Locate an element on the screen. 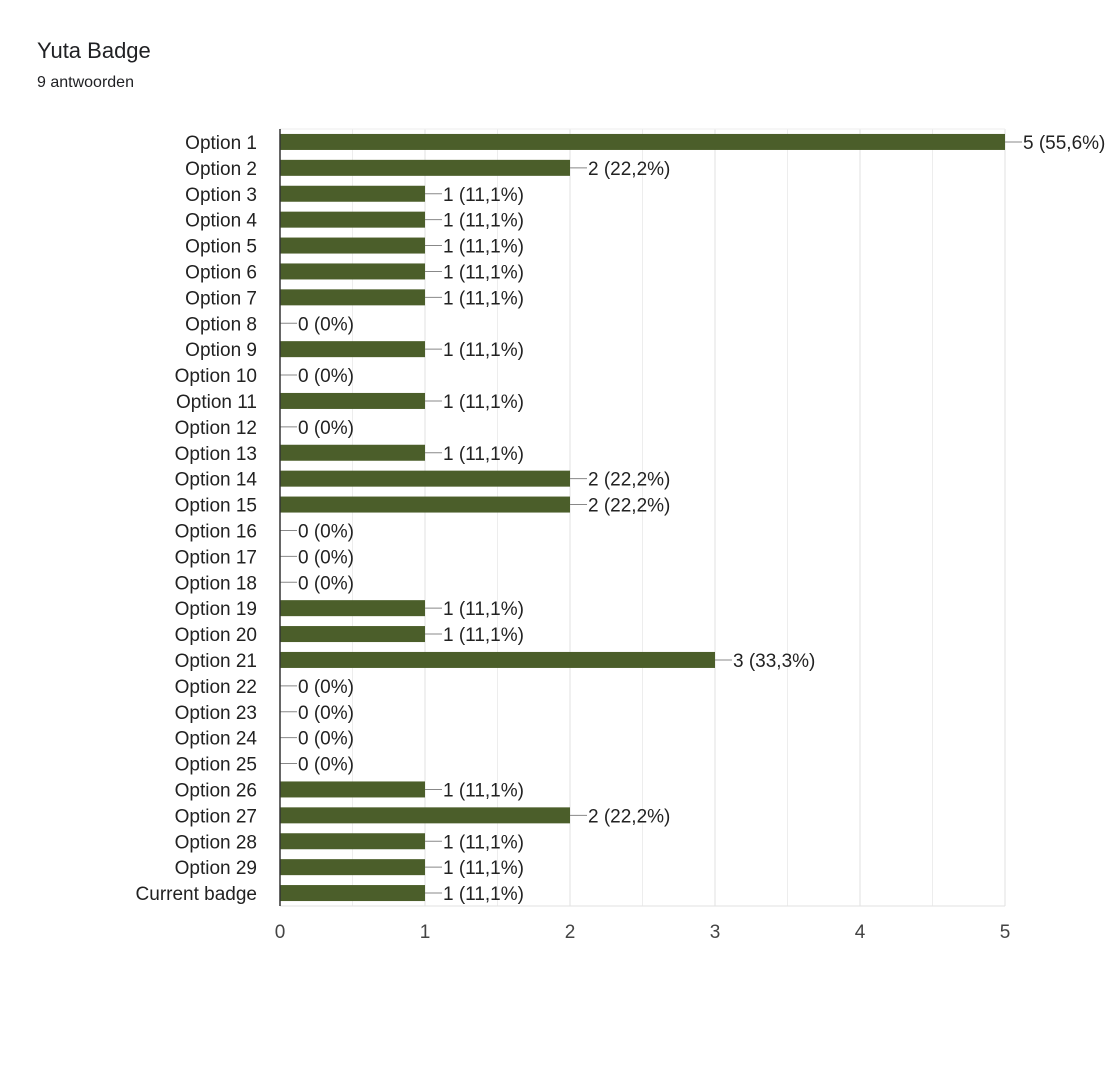 The width and height of the screenshot is (1117, 1080). category-label: Option 22 is located at coordinates (216, 687).